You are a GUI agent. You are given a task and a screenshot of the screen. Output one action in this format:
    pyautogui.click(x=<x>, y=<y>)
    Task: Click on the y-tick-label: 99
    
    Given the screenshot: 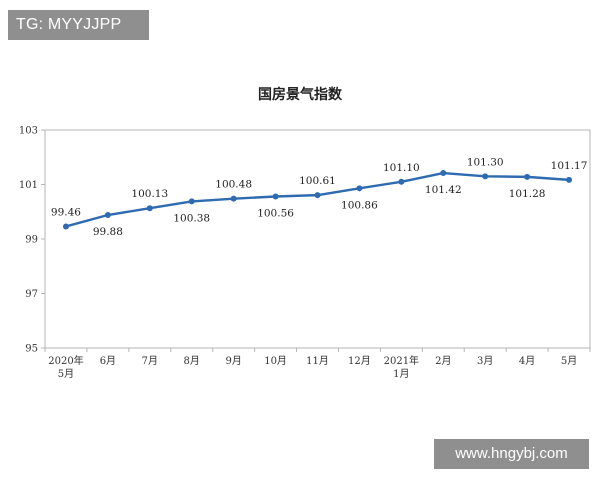 What is the action you would take?
    pyautogui.click(x=31, y=240)
    